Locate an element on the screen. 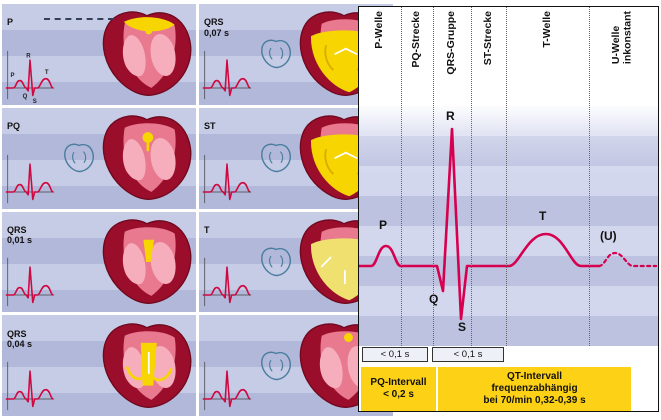 Image resolution: width=661 pixels, height=420 pixels. phase-panel: QRS 0,01 s is located at coordinates (99, 262).